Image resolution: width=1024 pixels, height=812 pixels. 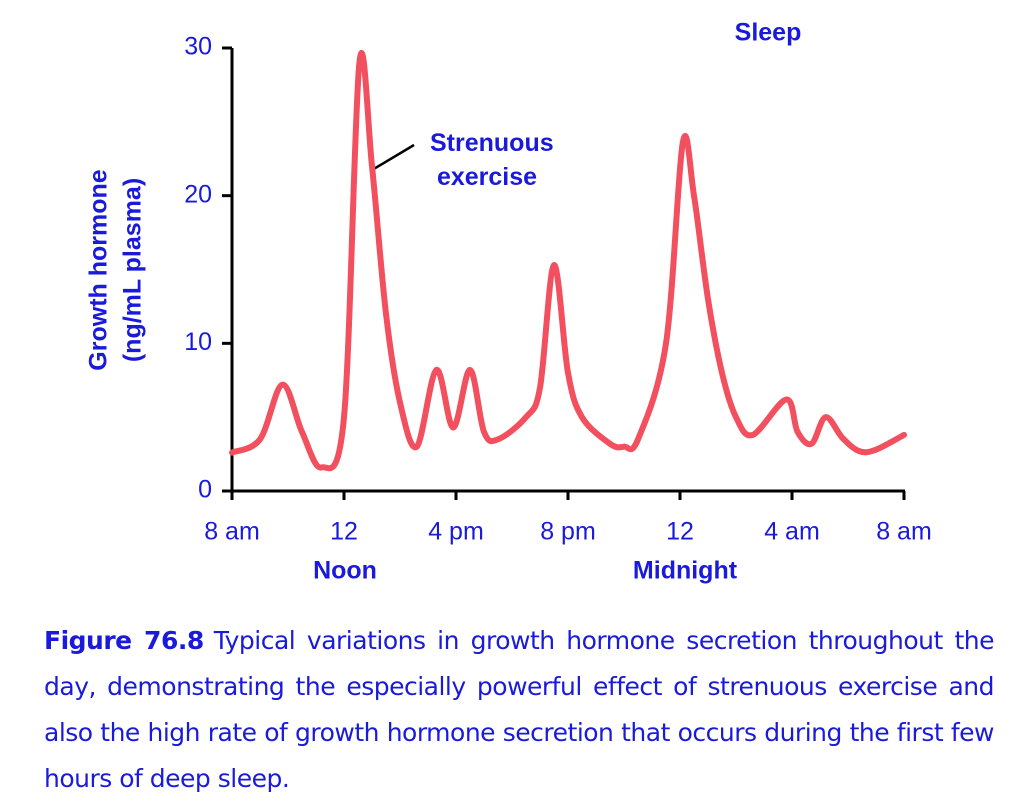 I want to click on exercise-label: Strenuous exercise, so click(x=492, y=160).